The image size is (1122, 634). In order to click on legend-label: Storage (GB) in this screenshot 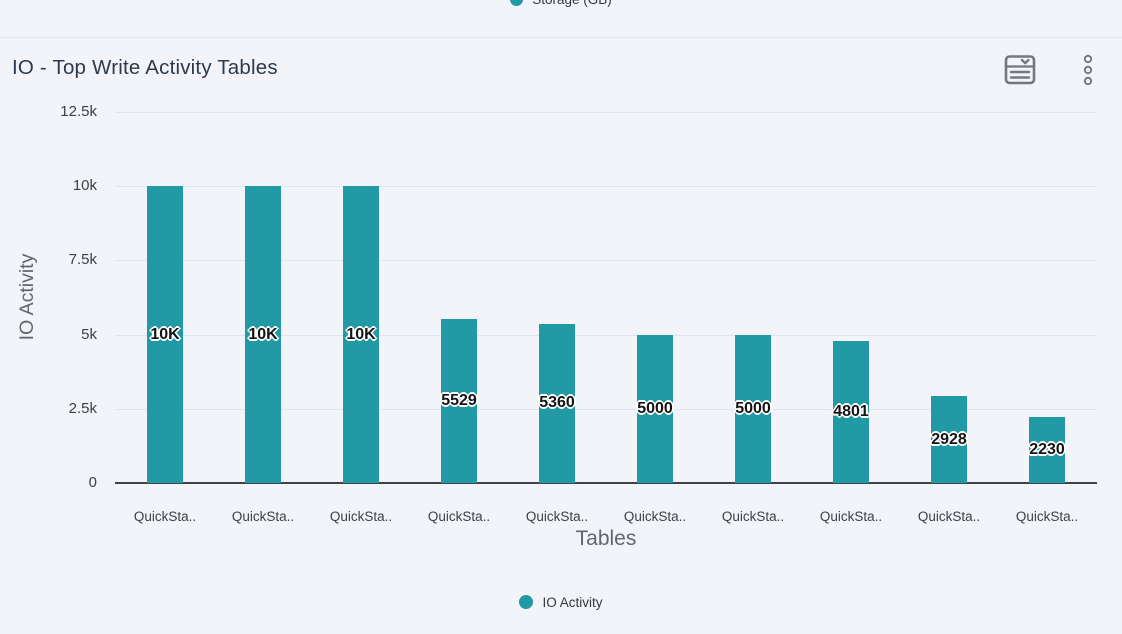, I will do `click(572, 3)`.